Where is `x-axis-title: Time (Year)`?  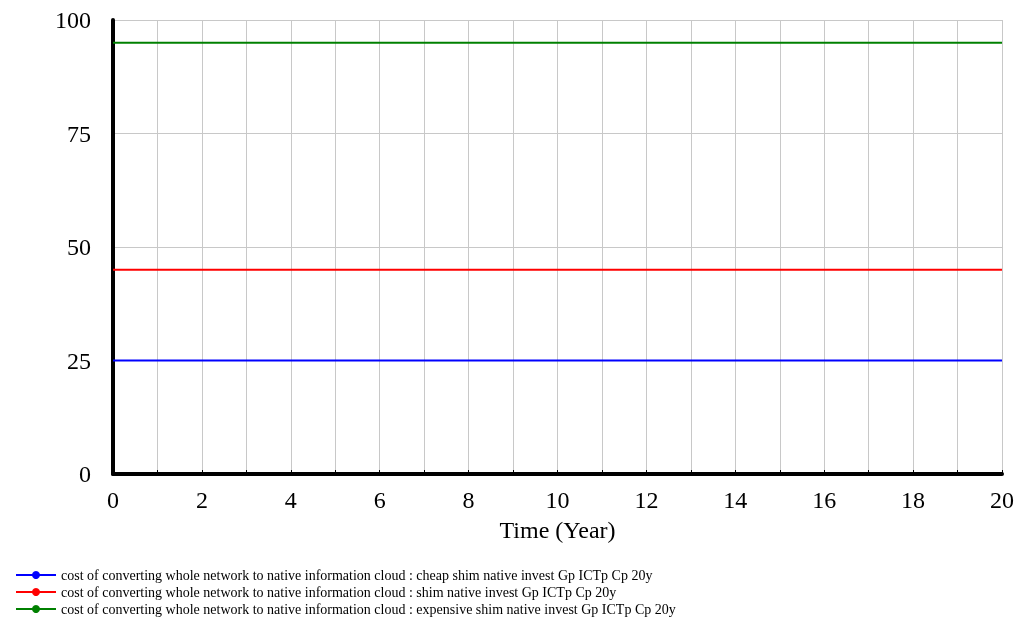
x-axis-title: Time (Year) is located at coordinates (557, 530).